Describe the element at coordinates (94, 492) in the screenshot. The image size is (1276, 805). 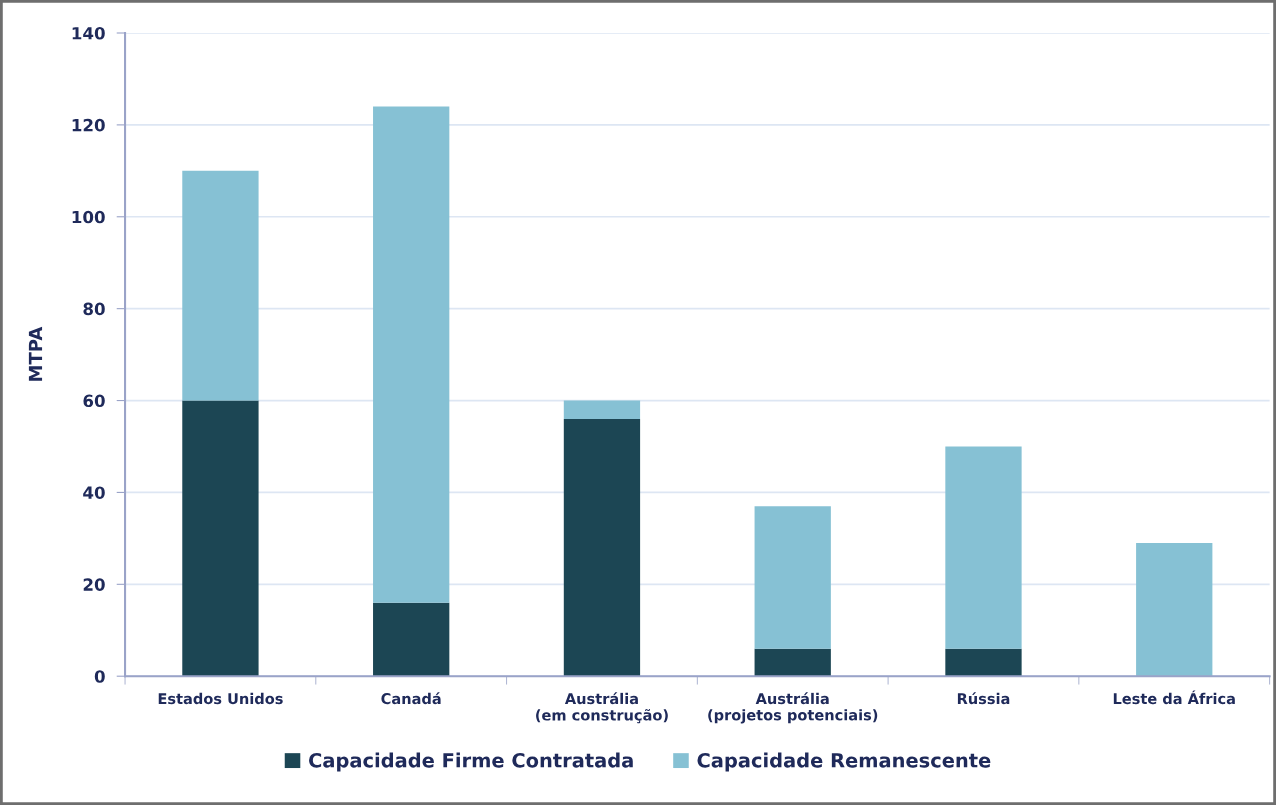
I see `y-tick-label: 40` at that location.